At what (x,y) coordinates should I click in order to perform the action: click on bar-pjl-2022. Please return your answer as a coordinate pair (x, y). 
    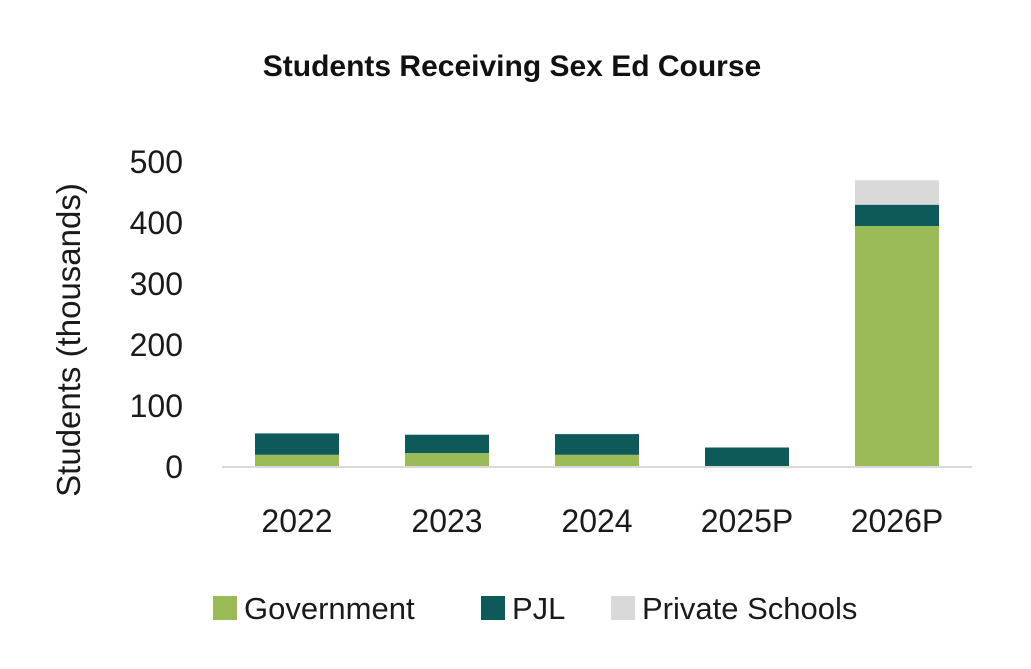
    Looking at the image, I should click on (297, 444).